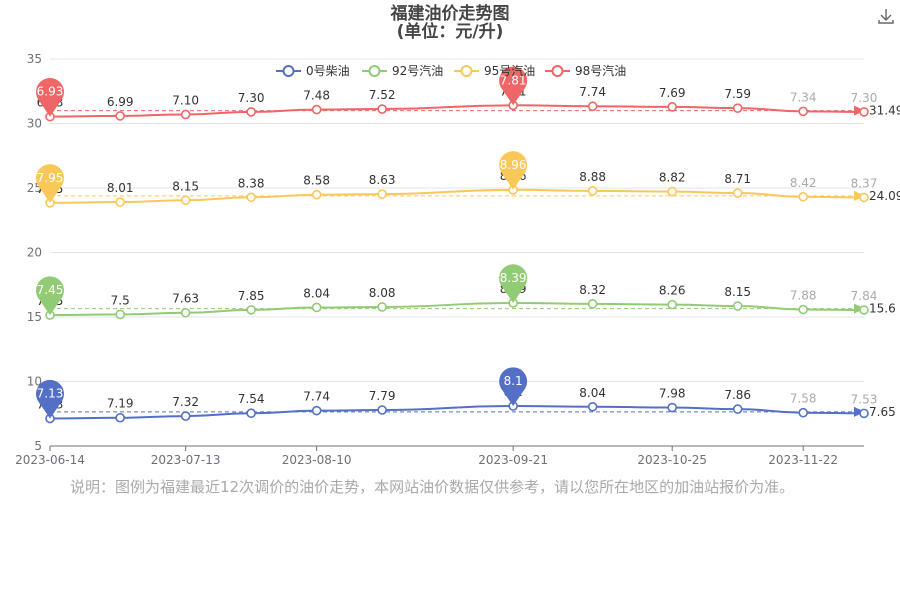  Describe the element at coordinates (38, 446) in the screenshot. I see `y-tick-label: 5` at that location.